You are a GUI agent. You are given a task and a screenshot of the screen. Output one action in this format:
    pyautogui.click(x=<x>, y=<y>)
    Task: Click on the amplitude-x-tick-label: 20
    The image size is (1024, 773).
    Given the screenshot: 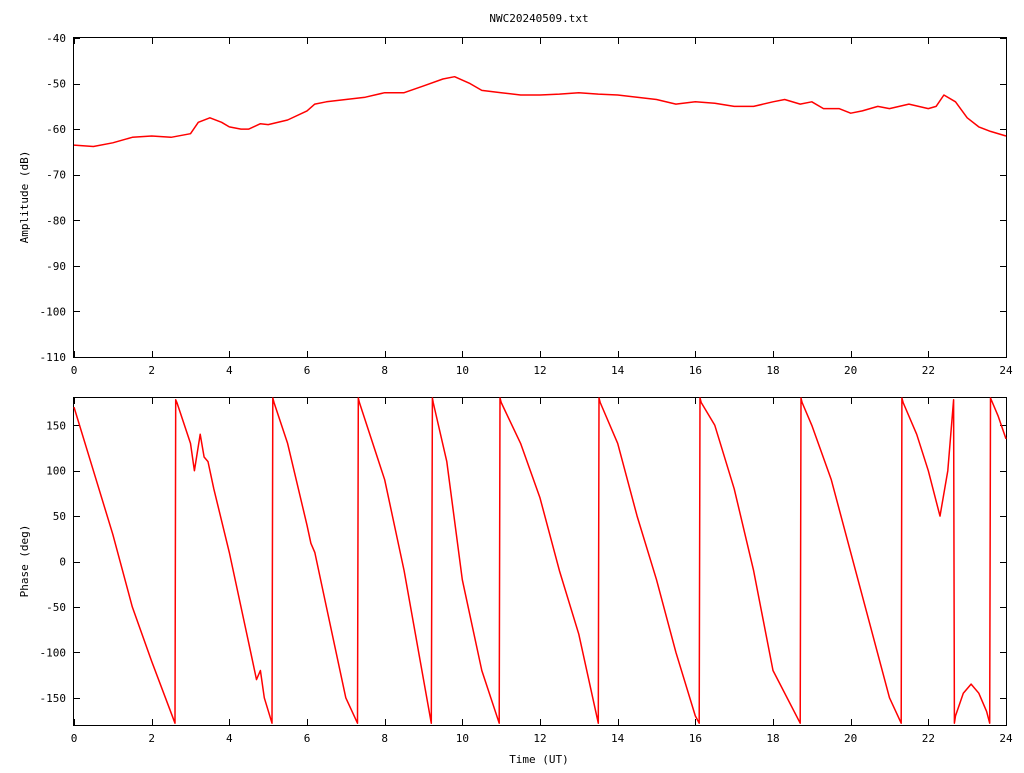 What is the action you would take?
    pyautogui.click(x=850, y=370)
    